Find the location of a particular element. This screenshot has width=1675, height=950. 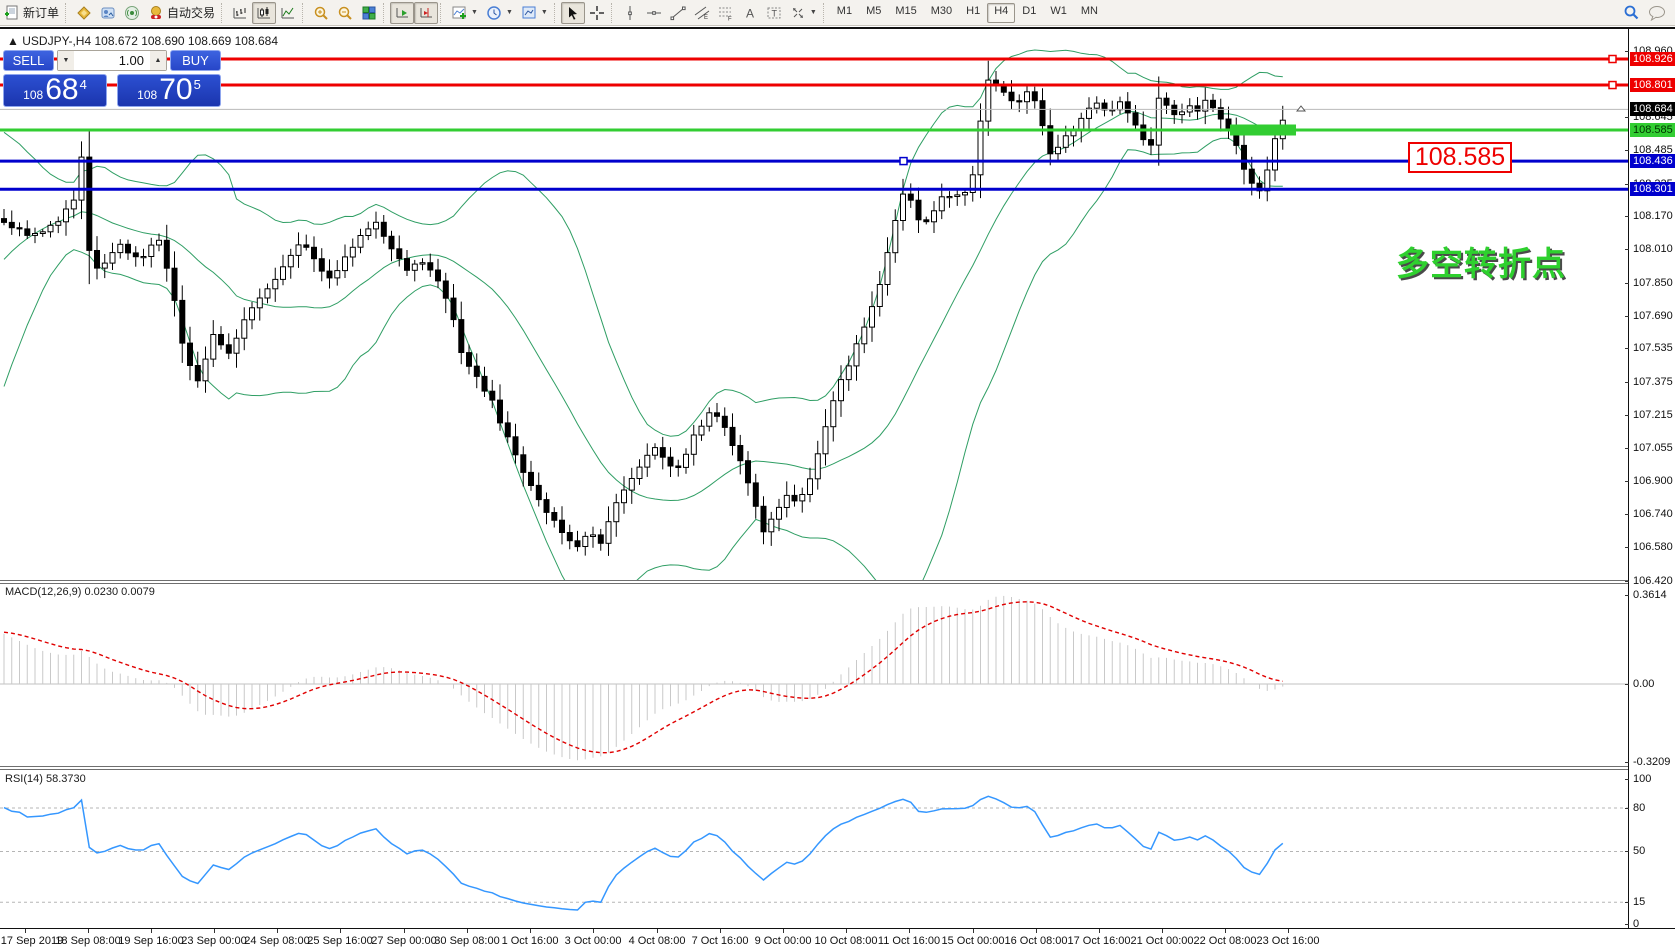

chinese-note-annotation: 多空转折点 is located at coordinates (1481, 263).